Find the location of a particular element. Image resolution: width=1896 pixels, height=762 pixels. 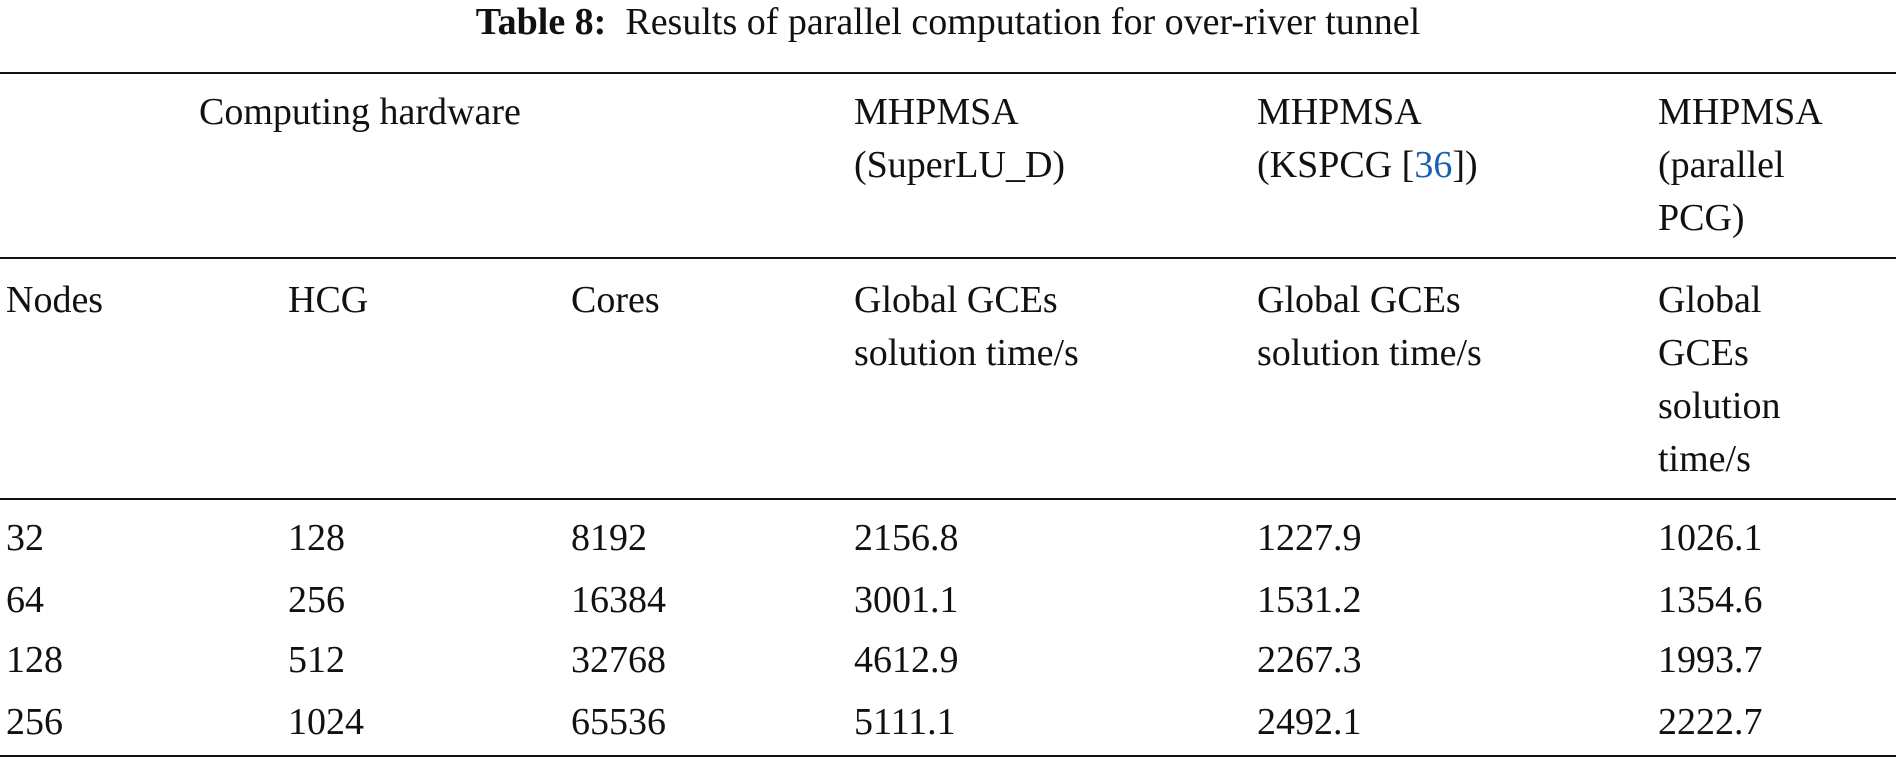

ref-suffix: ]) is located at coordinates (1465, 165).